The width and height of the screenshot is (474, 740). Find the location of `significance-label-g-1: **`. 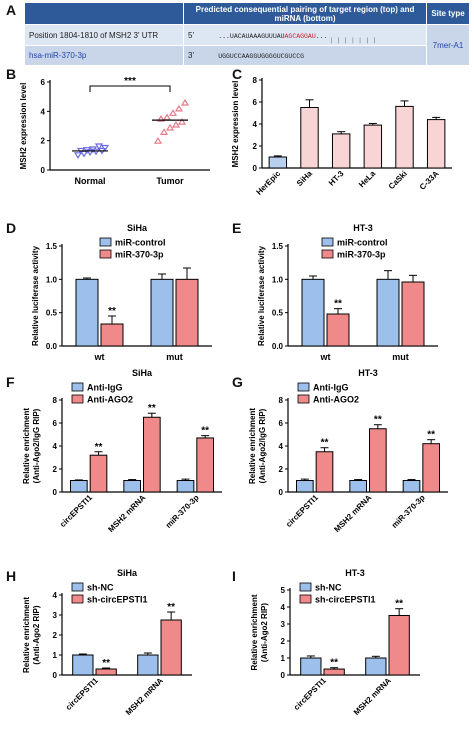

significance-label-g-1: ** is located at coordinates (378, 420).